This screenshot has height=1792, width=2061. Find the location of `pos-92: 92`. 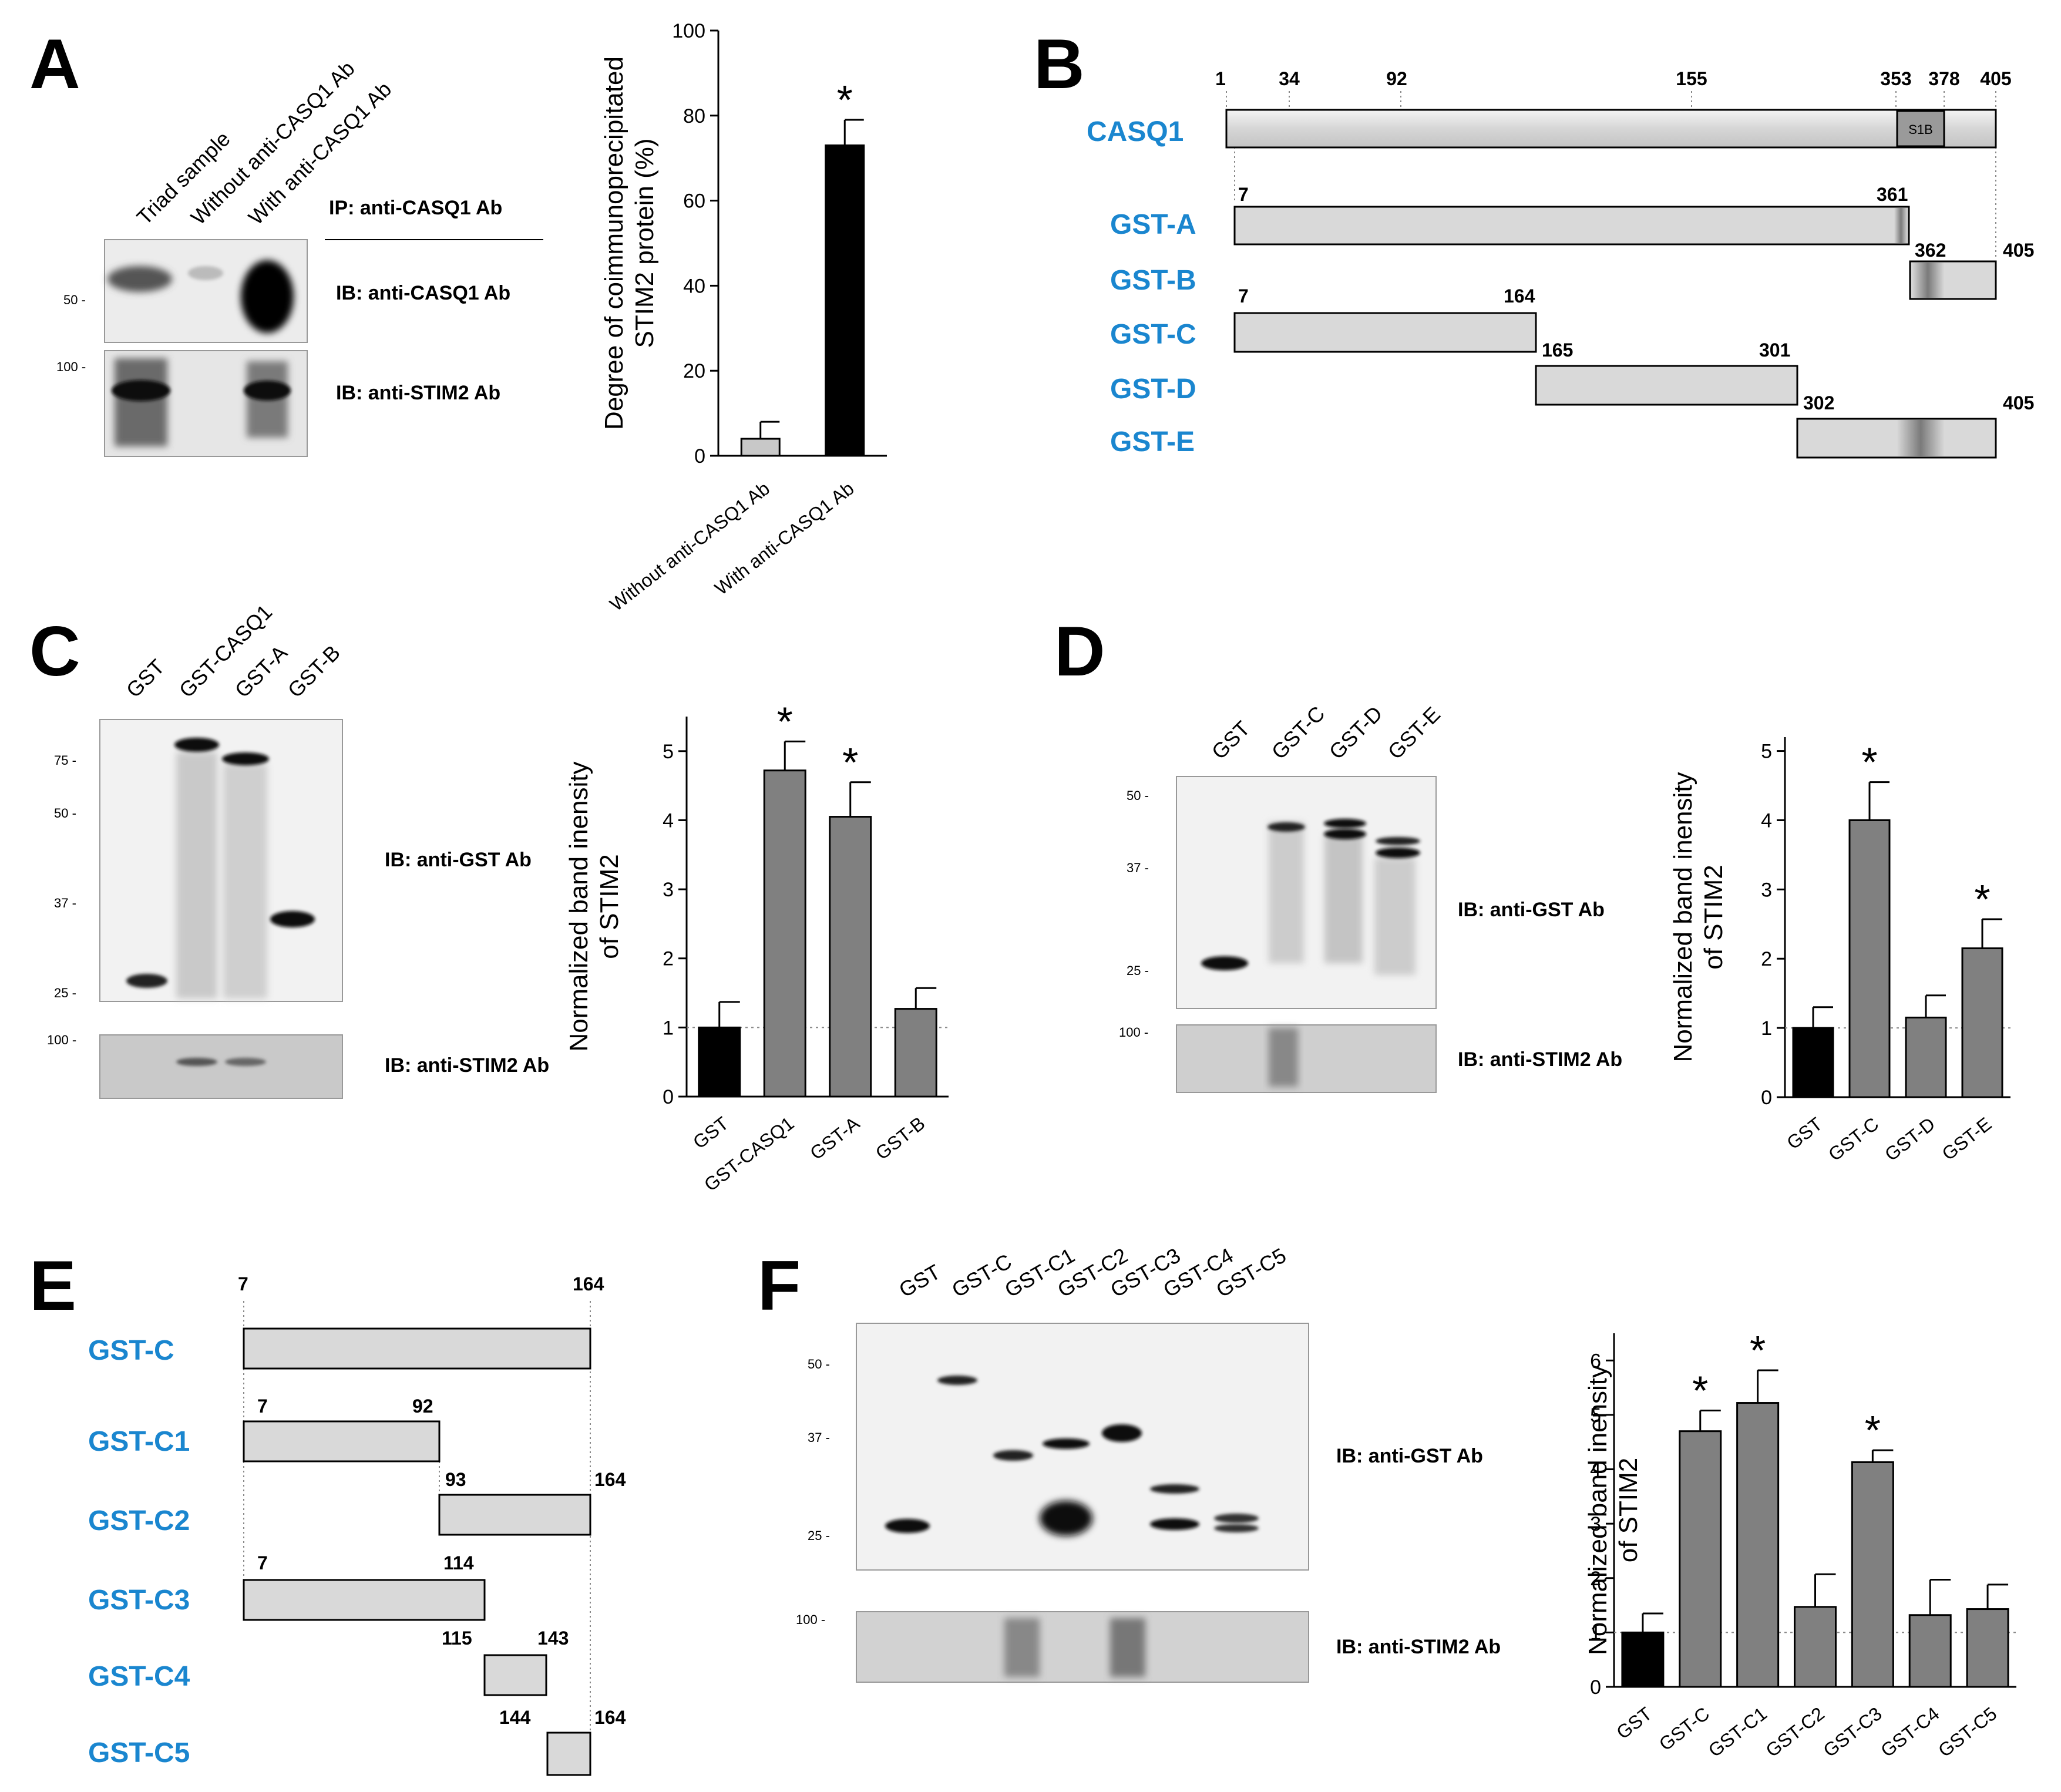

pos-92: 92 is located at coordinates (1397, 78).